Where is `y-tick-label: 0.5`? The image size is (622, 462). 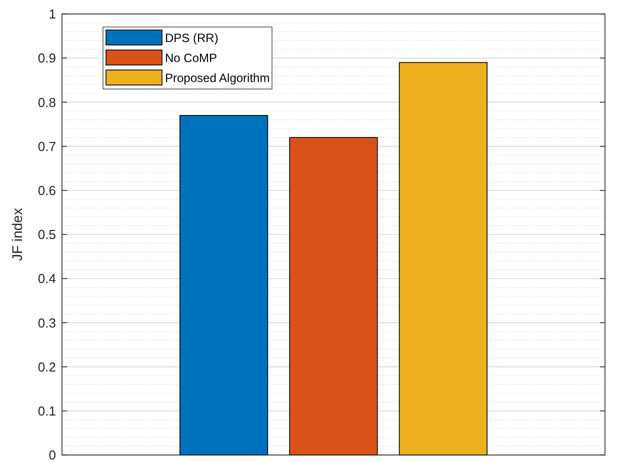 y-tick-label: 0.5 is located at coordinates (47, 234).